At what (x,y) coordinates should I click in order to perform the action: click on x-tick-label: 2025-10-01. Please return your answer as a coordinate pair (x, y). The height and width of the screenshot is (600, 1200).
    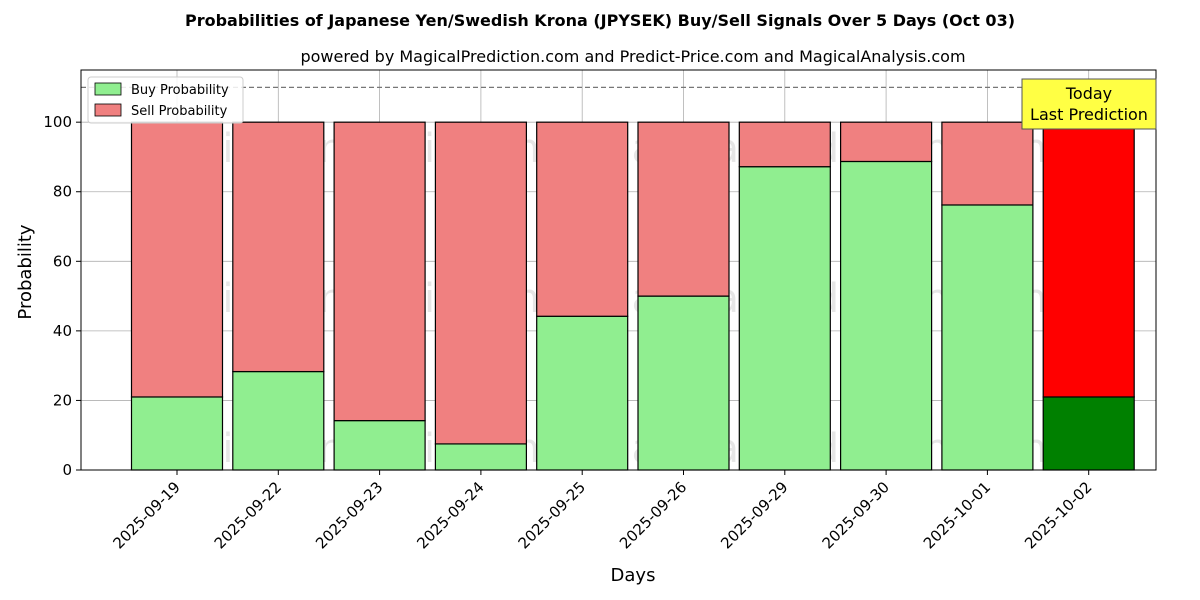
    Looking at the image, I should click on (957, 515).